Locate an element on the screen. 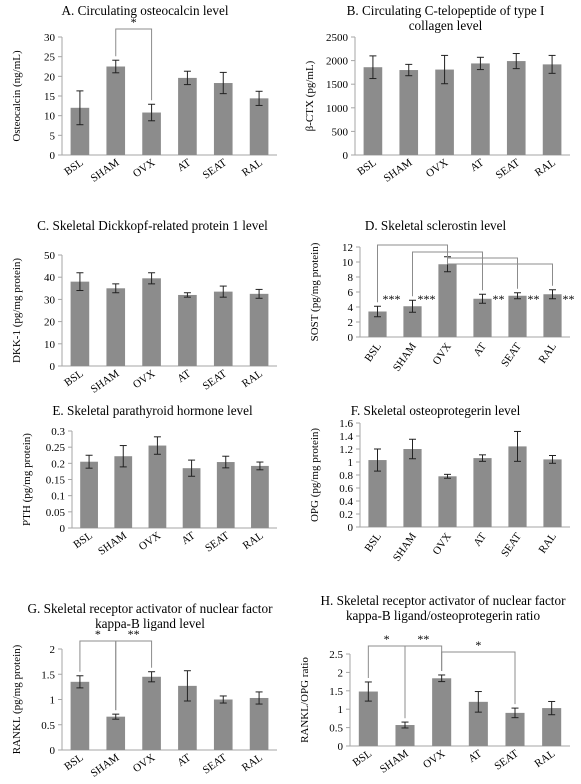  y-tick-label: 0.6 is located at coordinates (346, 489).